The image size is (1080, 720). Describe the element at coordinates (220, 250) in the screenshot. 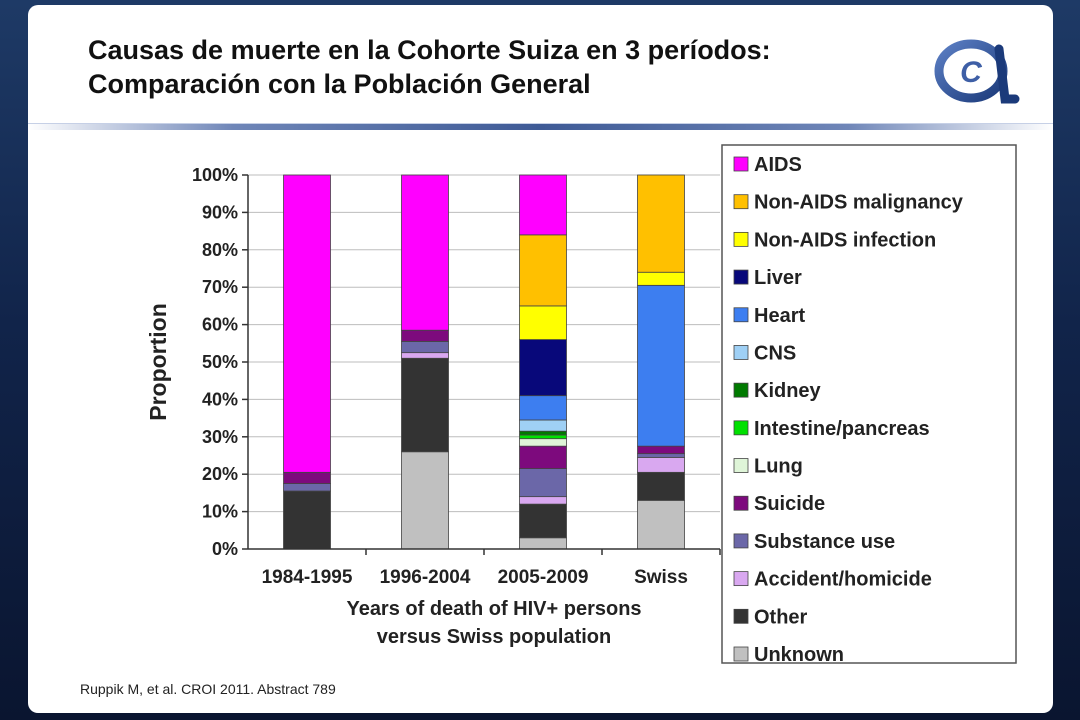

I see `y-tick-label: 80%` at that location.